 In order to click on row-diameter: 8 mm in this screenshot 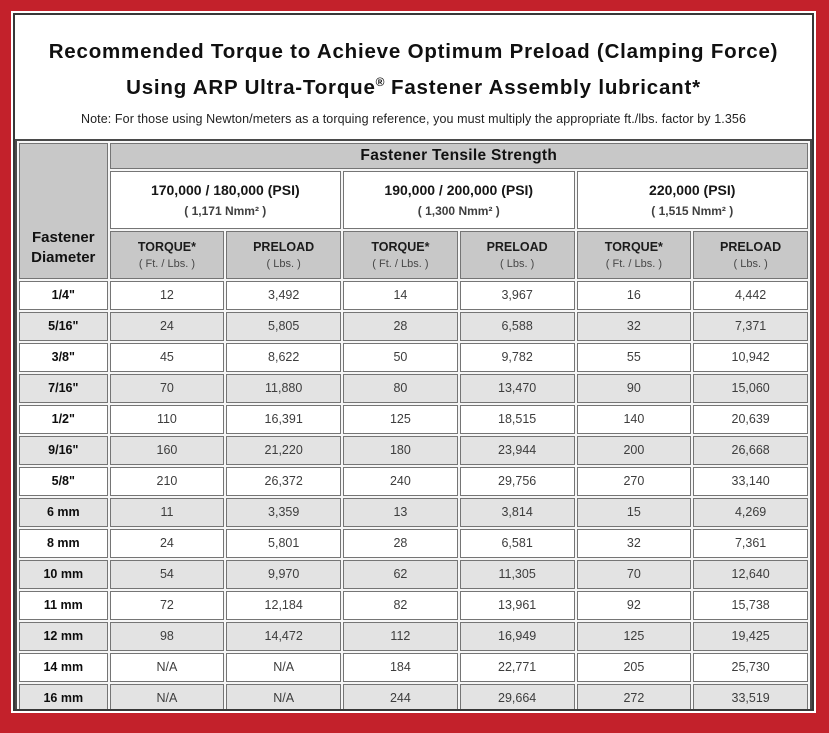, I will do `click(63, 543)`.